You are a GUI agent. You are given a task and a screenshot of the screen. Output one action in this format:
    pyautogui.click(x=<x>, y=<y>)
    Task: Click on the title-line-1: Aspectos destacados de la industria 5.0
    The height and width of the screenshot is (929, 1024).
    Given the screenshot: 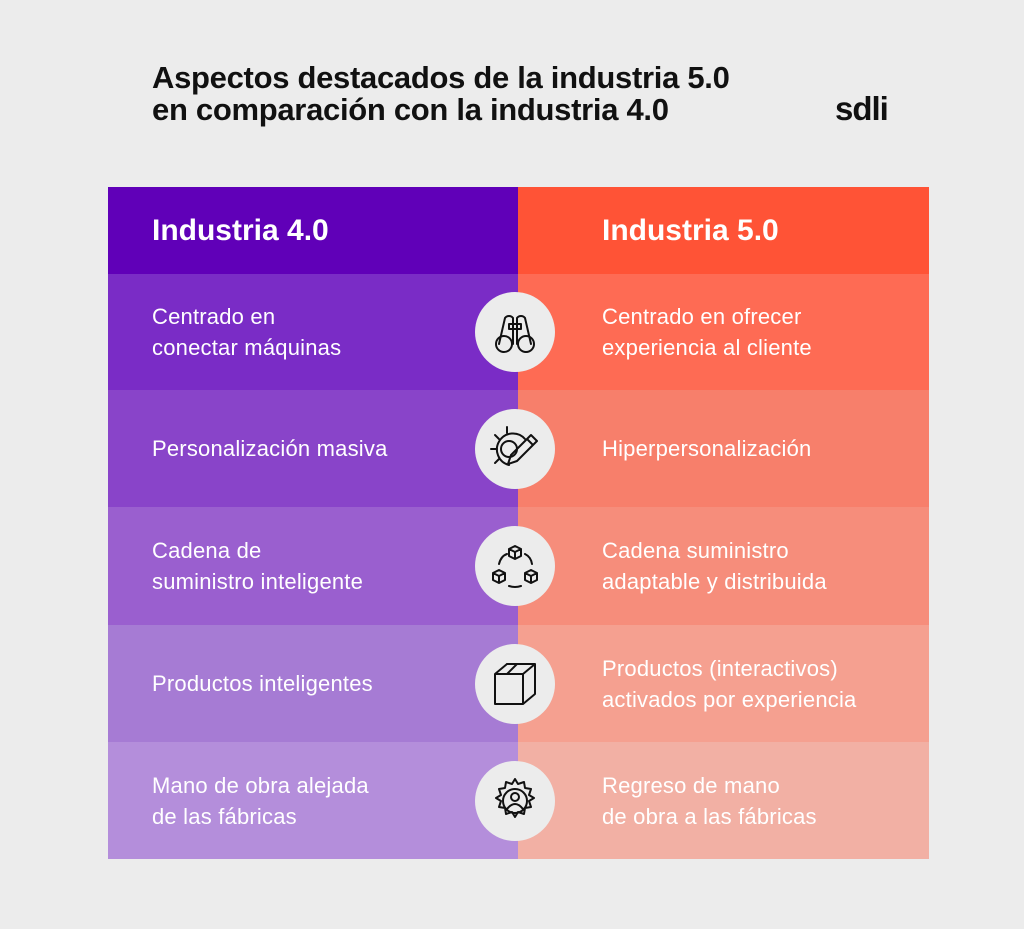 What is the action you would take?
    pyautogui.click(x=441, y=77)
    